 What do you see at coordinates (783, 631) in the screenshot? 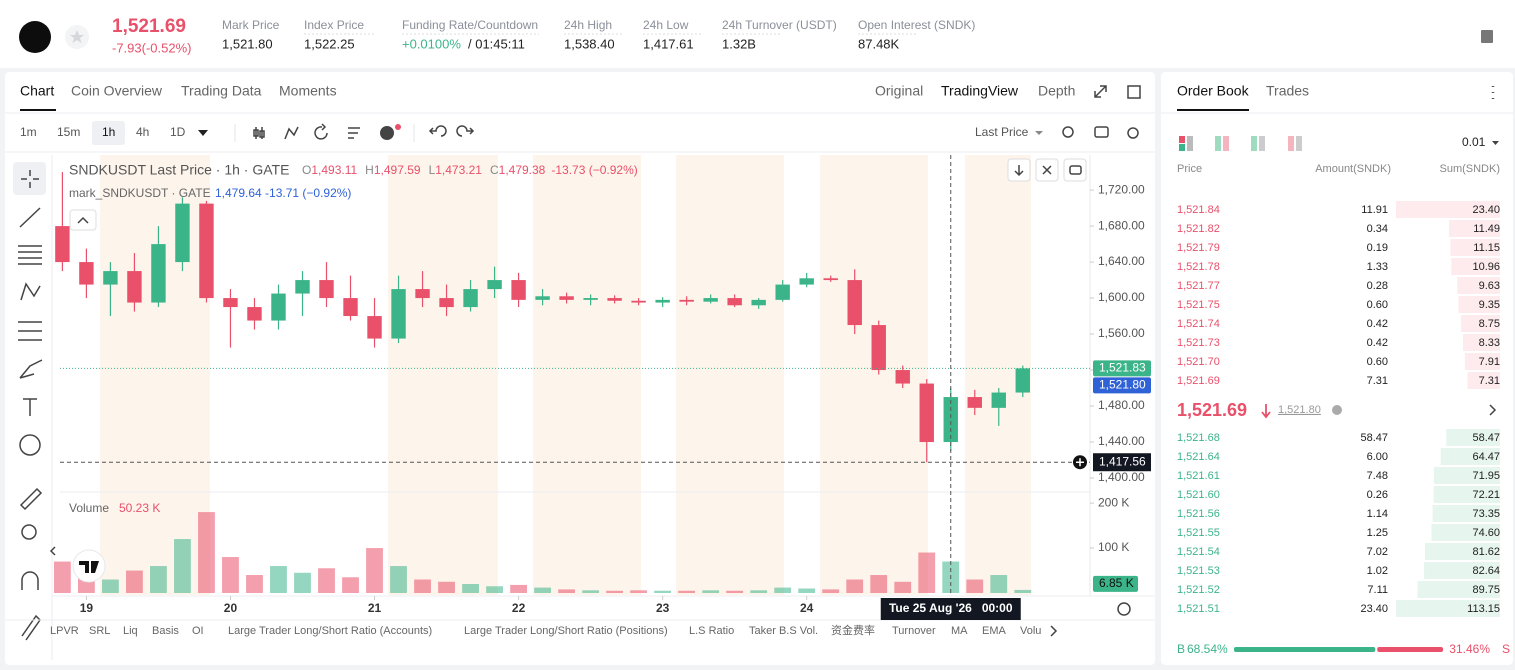
I see `indicator-tab: Taker B.S Vol.` at bounding box center [783, 631].